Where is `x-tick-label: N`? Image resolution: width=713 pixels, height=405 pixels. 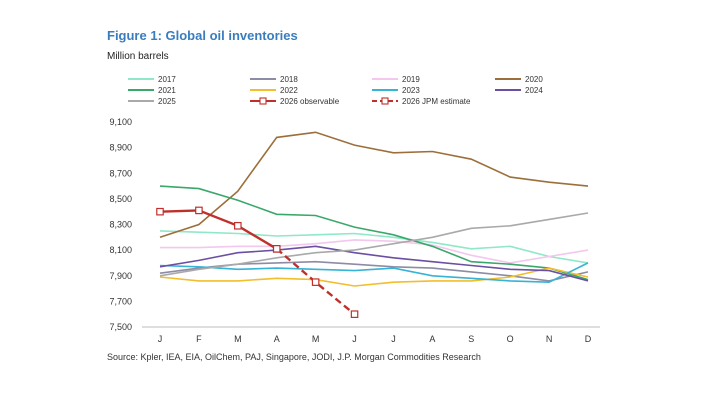
x-tick-label: N is located at coordinates (549, 339).